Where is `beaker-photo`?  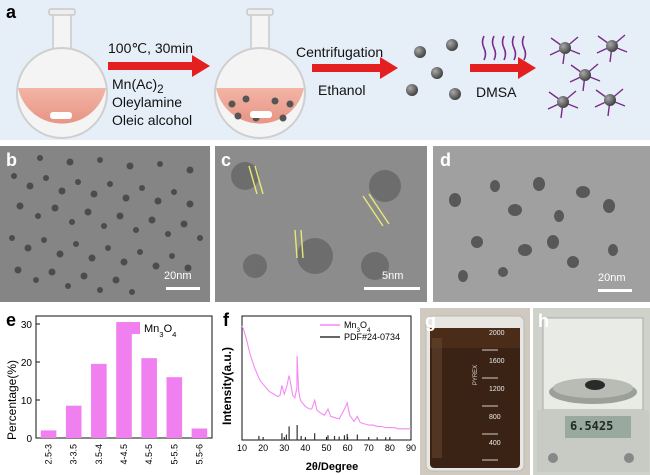 beaker-photo is located at coordinates (475, 391).